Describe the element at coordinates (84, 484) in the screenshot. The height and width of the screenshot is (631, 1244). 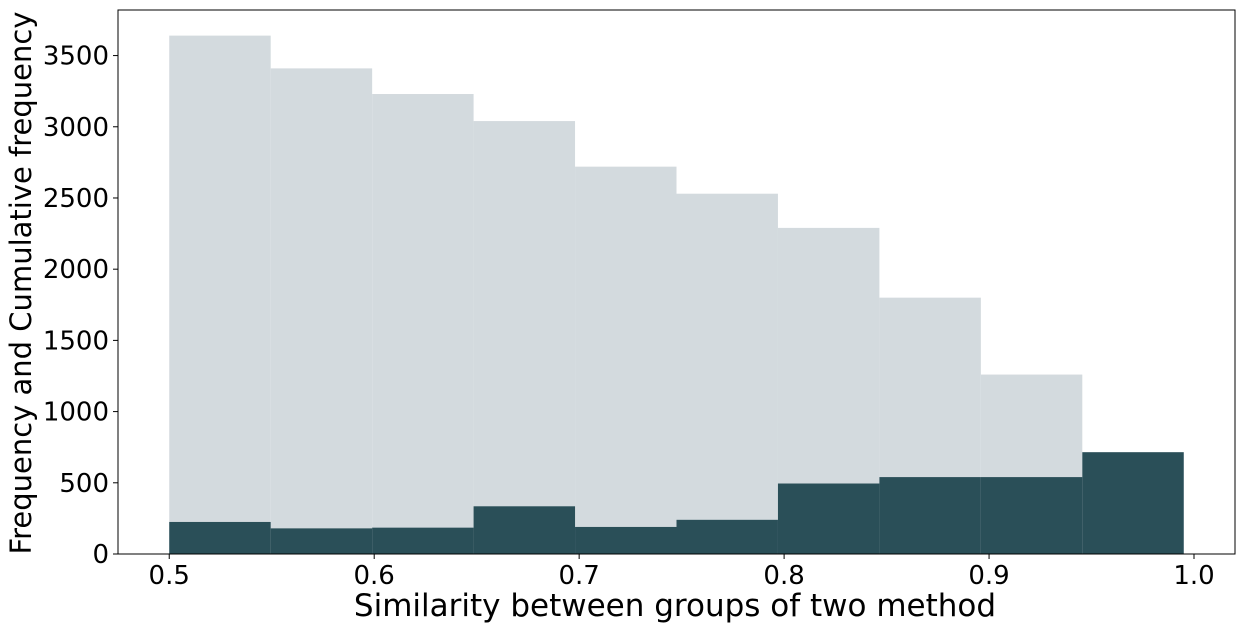
I see `y-tick-label: 500` at that location.